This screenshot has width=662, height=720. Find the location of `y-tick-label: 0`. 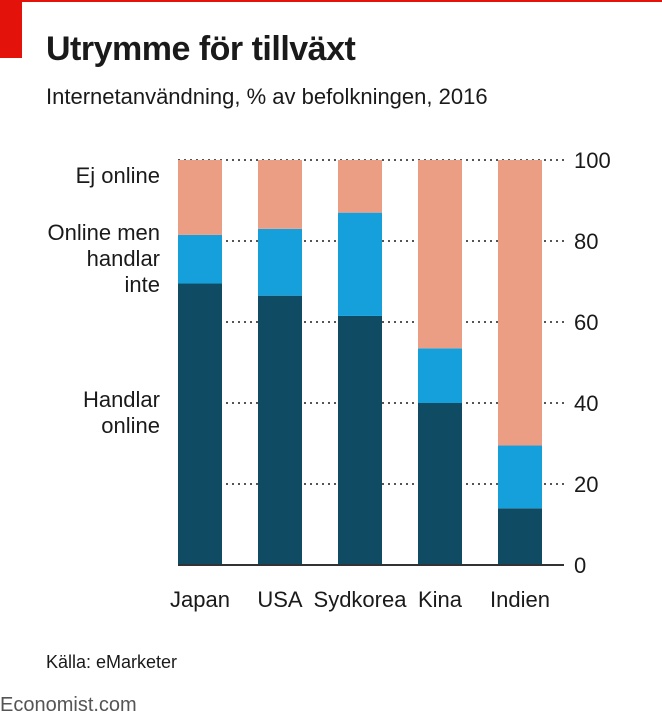

y-tick-label: 0 is located at coordinates (580, 565).